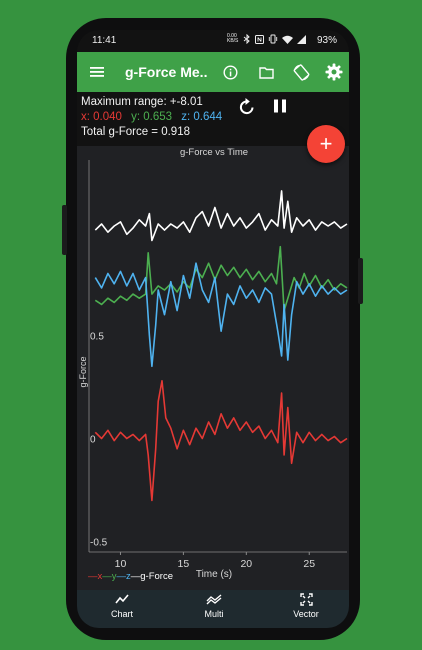  What do you see at coordinates (233, 38) in the screenshot?
I see `network-speed-indicator: 0.00 KB/S` at bounding box center [233, 38].